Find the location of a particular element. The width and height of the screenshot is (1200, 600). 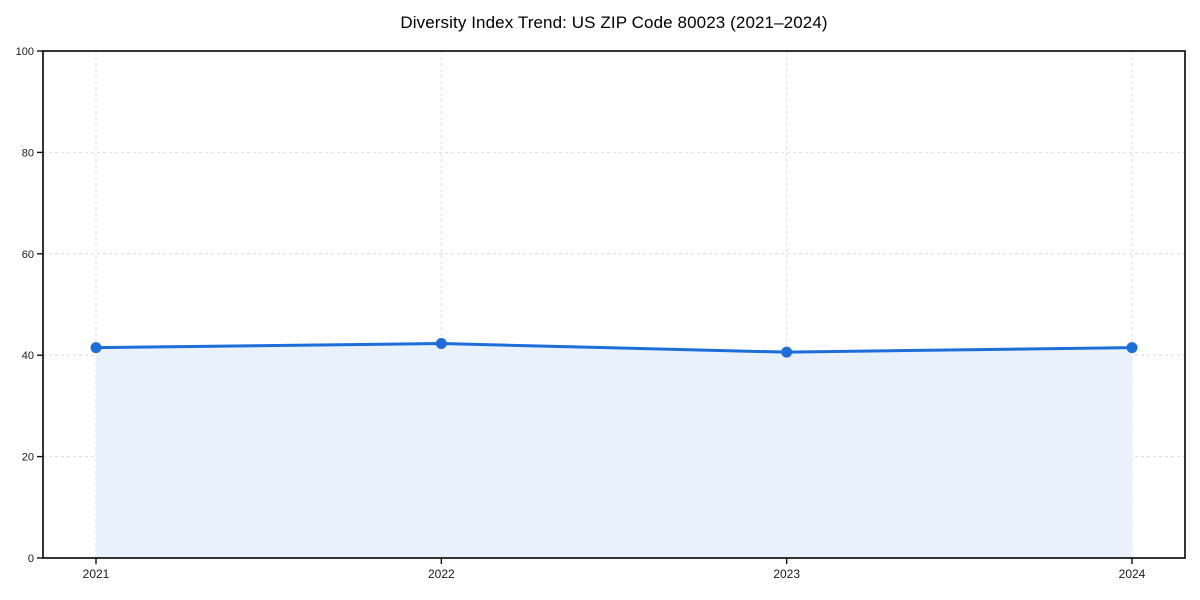

x-tick-label: 2023 is located at coordinates (786, 574).